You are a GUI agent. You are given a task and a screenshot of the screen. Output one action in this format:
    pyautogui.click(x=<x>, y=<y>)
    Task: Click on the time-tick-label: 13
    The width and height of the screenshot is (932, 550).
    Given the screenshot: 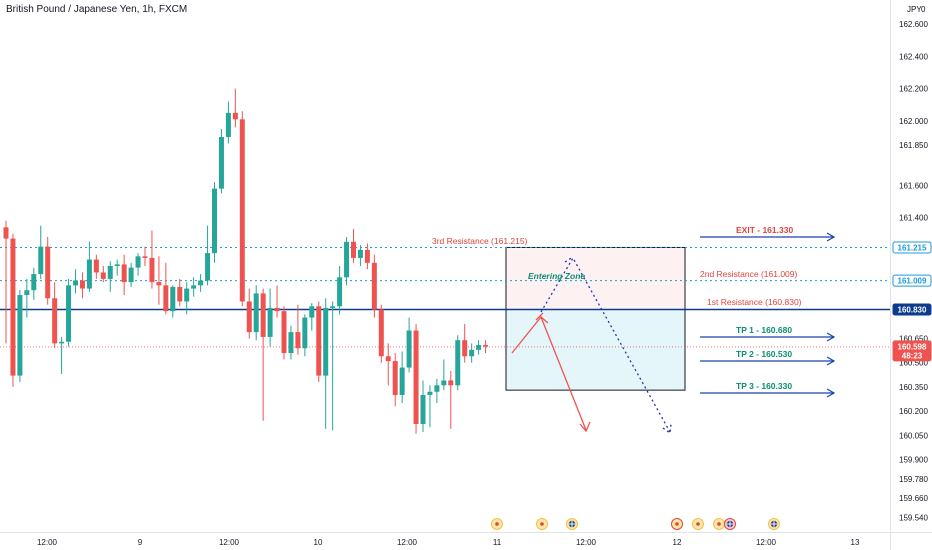 What is the action you would take?
    pyautogui.click(x=855, y=542)
    